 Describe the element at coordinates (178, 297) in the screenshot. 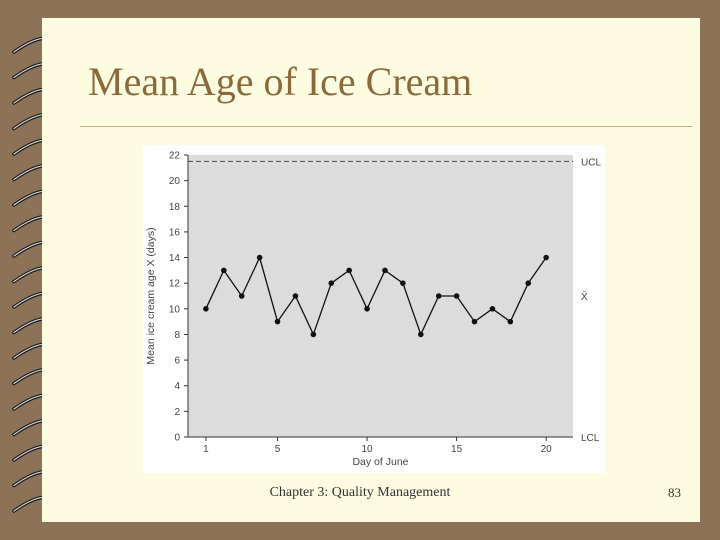

I see `y-axis-ticks: 0 2 4 6 8 10 12 14 16 18 20 22` at that location.